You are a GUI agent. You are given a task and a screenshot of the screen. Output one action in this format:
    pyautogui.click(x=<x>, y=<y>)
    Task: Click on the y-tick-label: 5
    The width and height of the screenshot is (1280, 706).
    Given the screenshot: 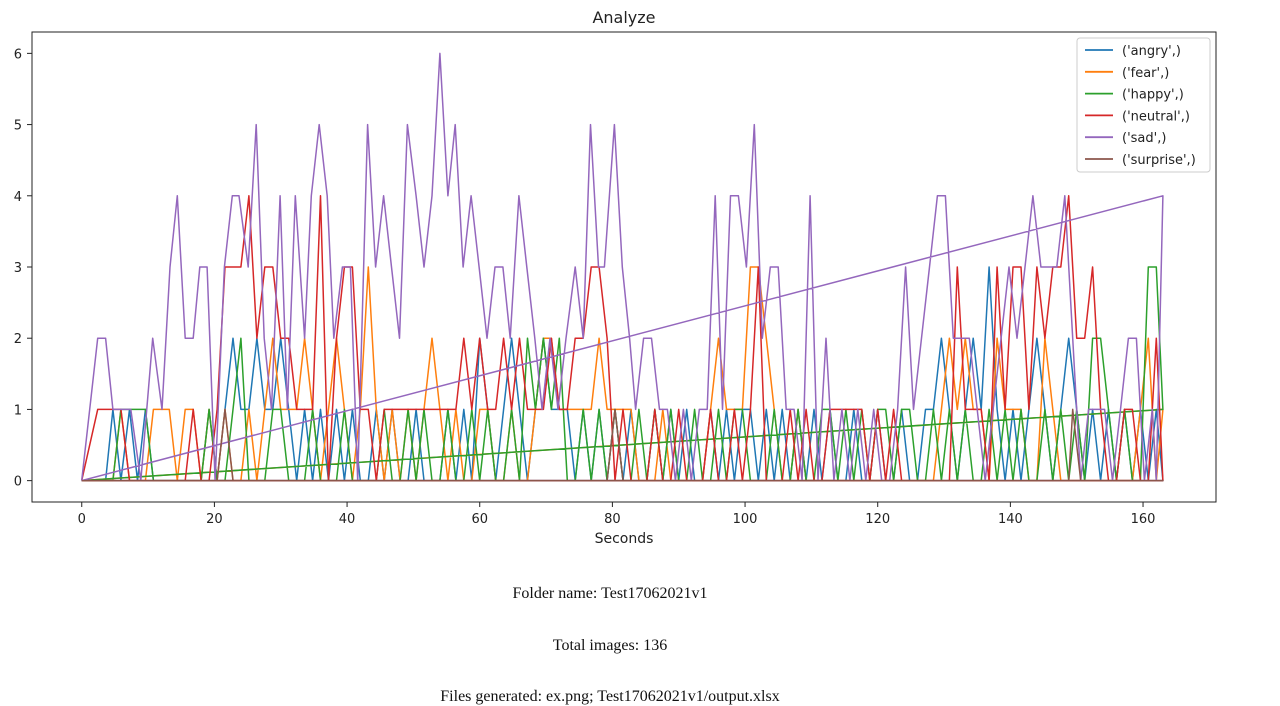 What is the action you would take?
    pyautogui.click(x=18, y=126)
    